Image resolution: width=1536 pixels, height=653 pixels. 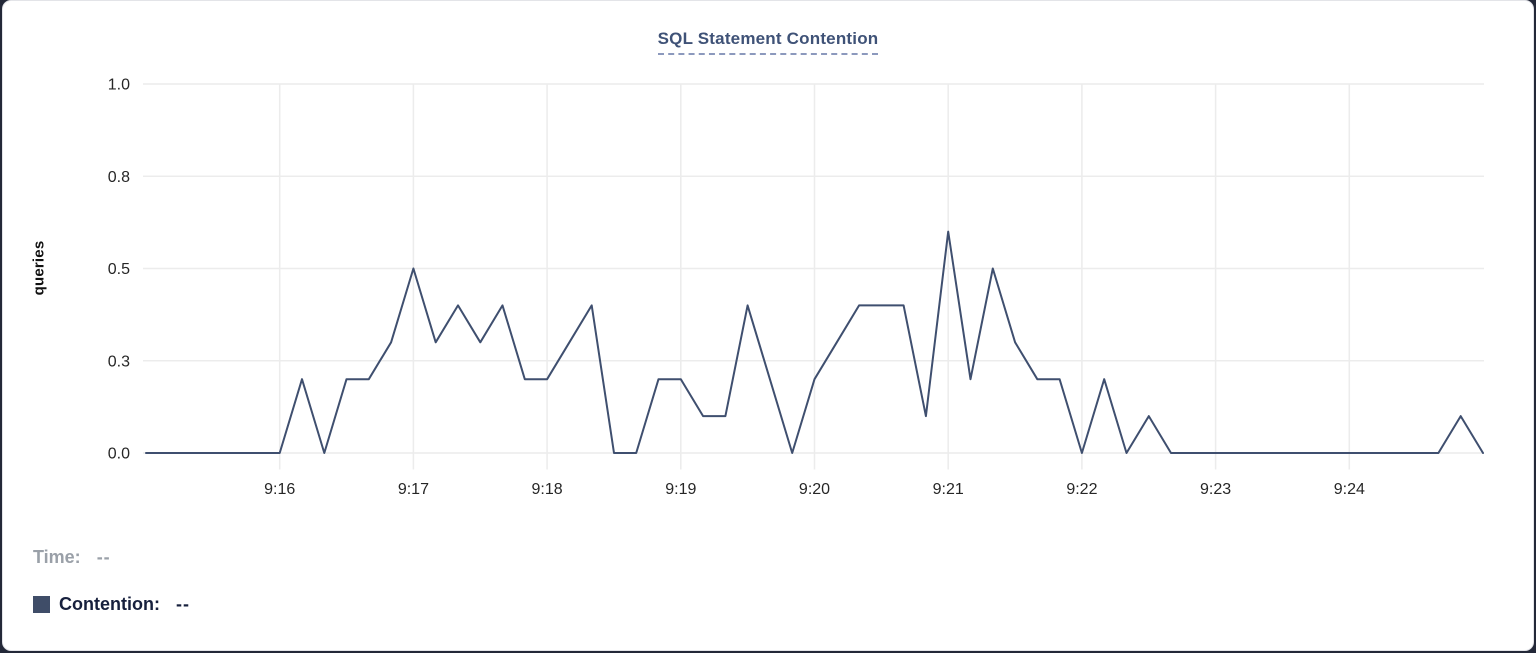 What do you see at coordinates (119, 85) in the screenshot?
I see `svg-text: 1.0` at bounding box center [119, 85].